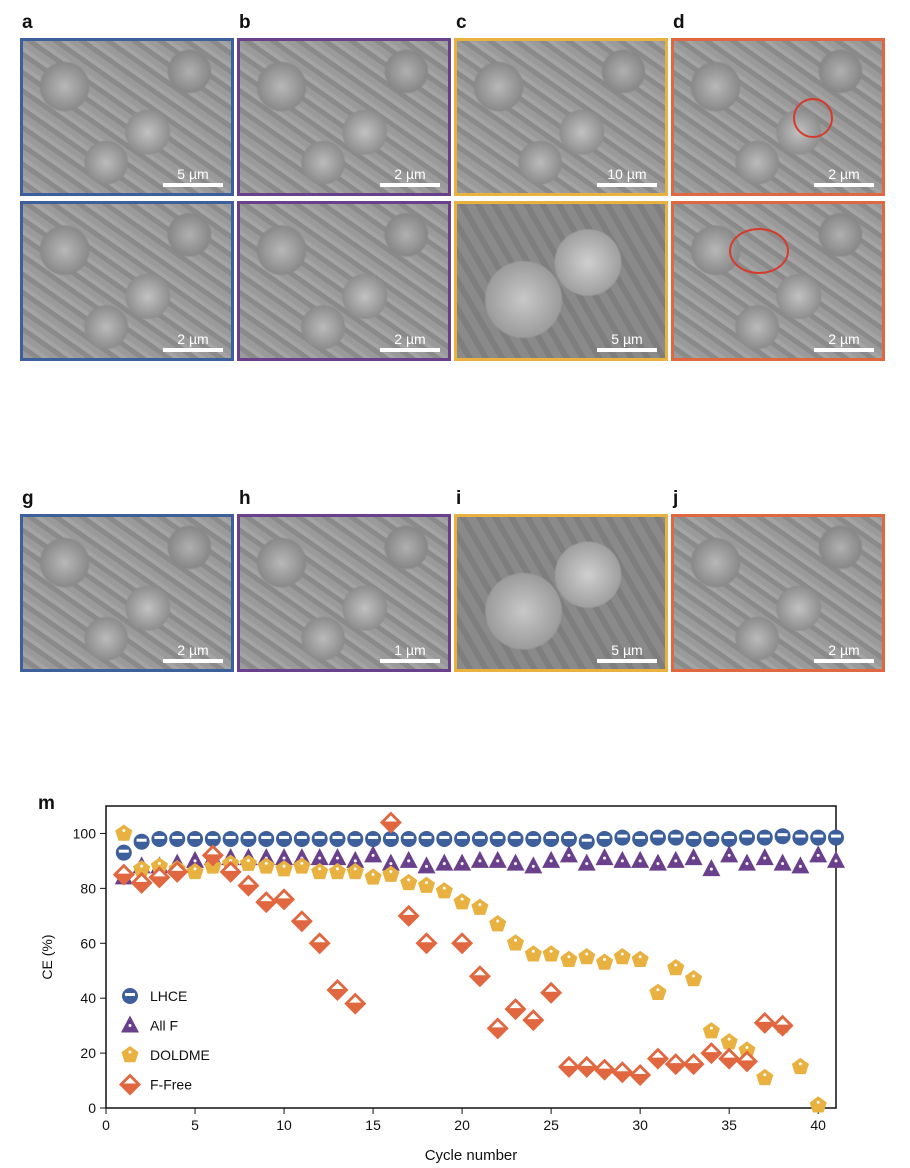  Describe the element at coordinates (640, 1125) in the screenshot. I see `x-tick-label: 30` at that location.